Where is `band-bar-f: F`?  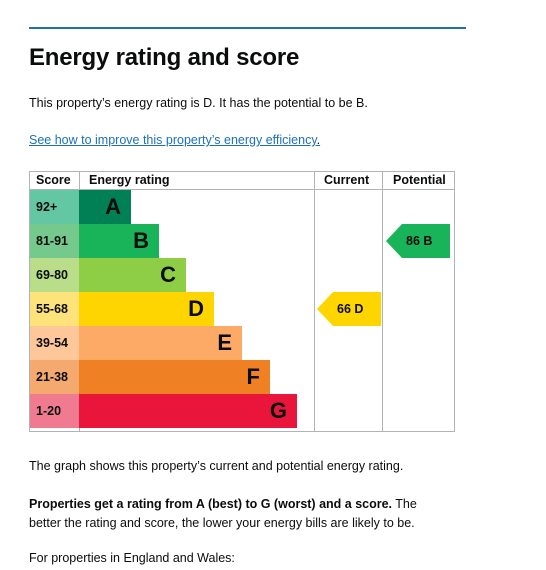 band-bar-f: F is located at coordinates (174, 377).